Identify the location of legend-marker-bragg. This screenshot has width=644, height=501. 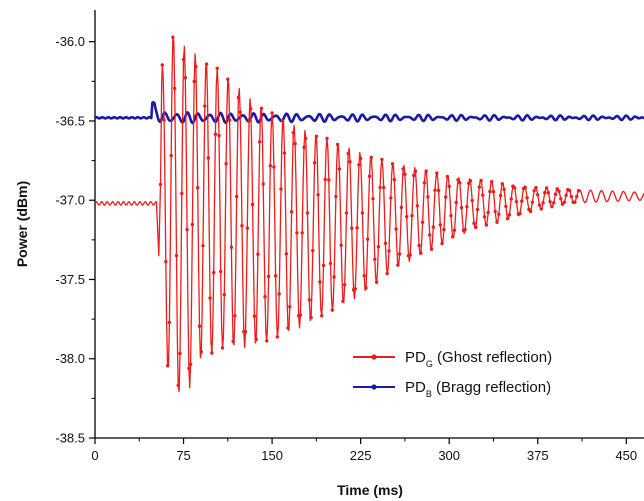
(374, 387).